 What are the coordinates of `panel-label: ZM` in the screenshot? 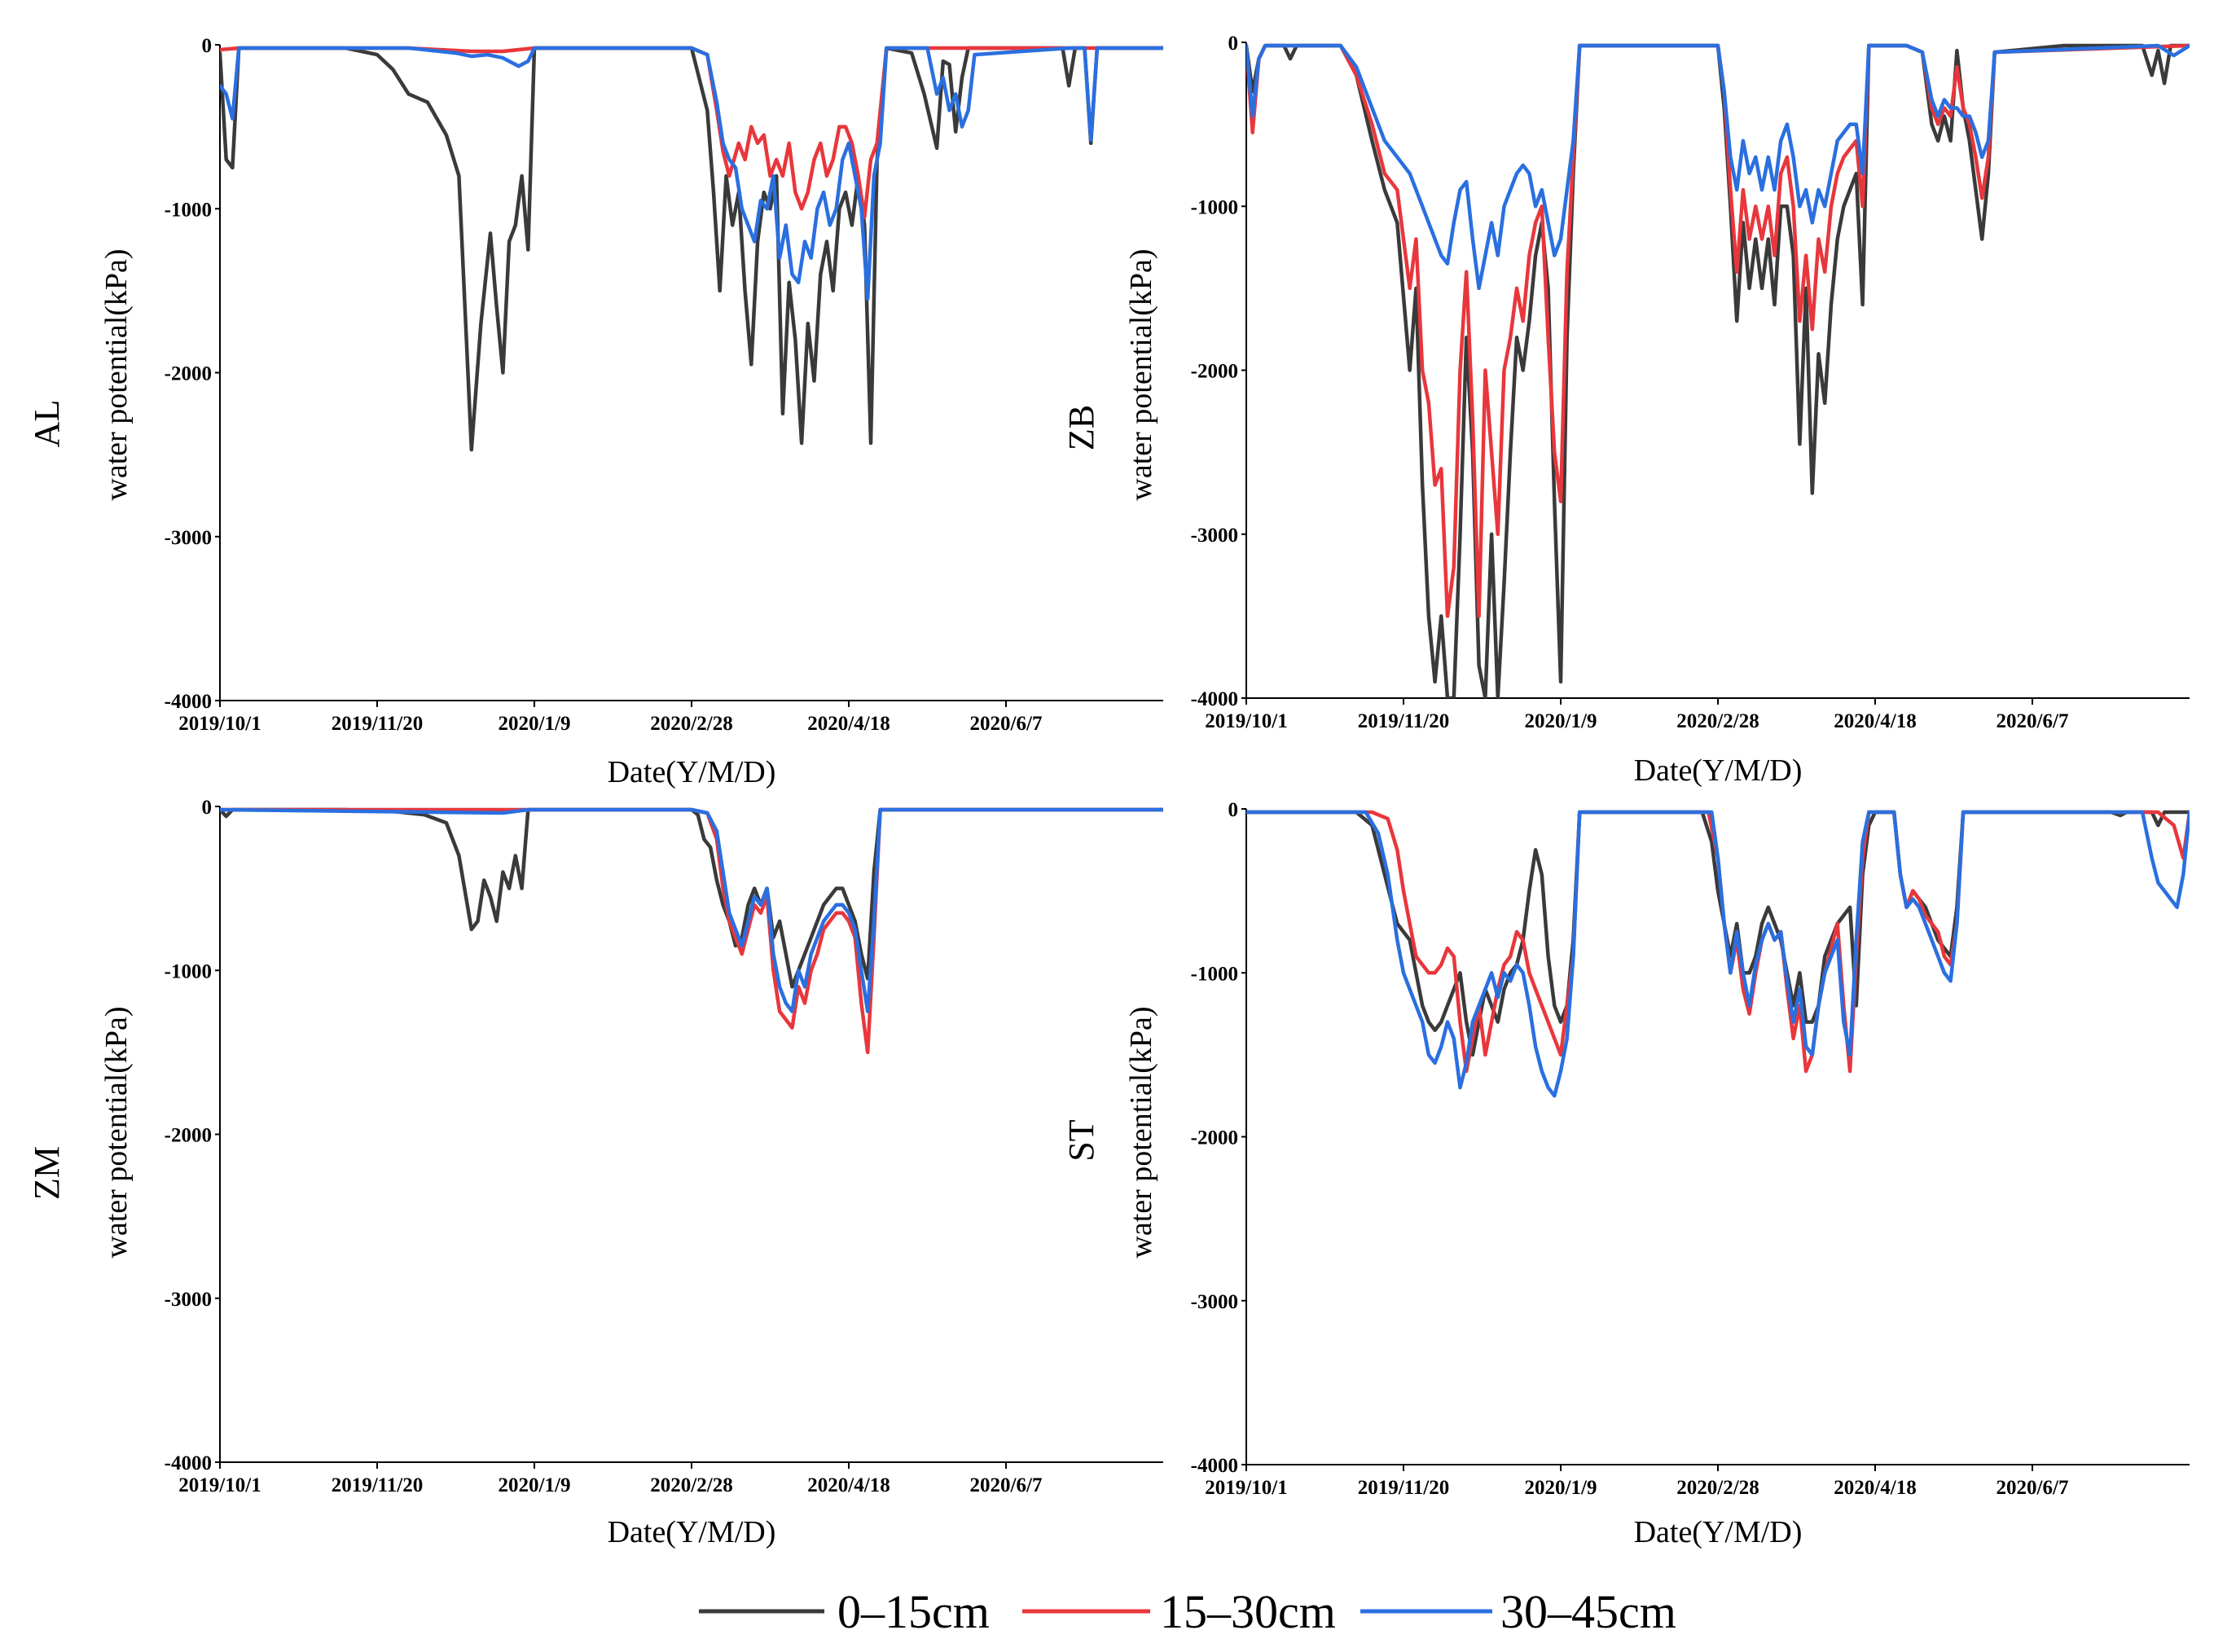 It's located at (47, 1173).